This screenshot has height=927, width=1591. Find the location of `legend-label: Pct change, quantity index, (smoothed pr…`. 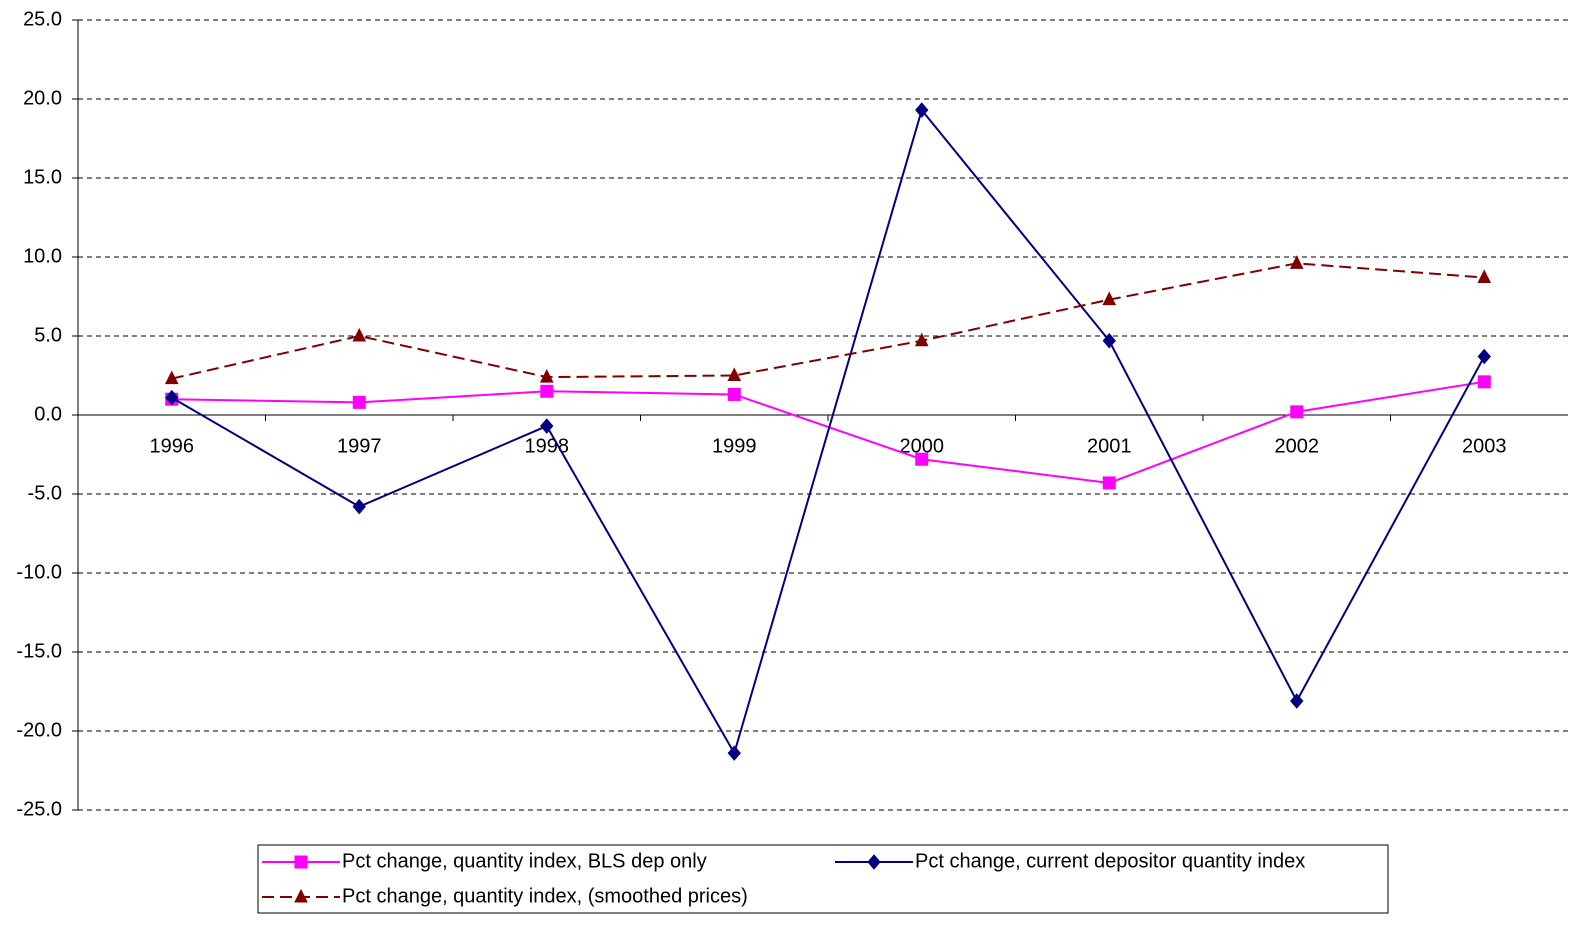

legend-label: Pct change, quantity index, (smoothed pr… is located at coordinates (545, 896).